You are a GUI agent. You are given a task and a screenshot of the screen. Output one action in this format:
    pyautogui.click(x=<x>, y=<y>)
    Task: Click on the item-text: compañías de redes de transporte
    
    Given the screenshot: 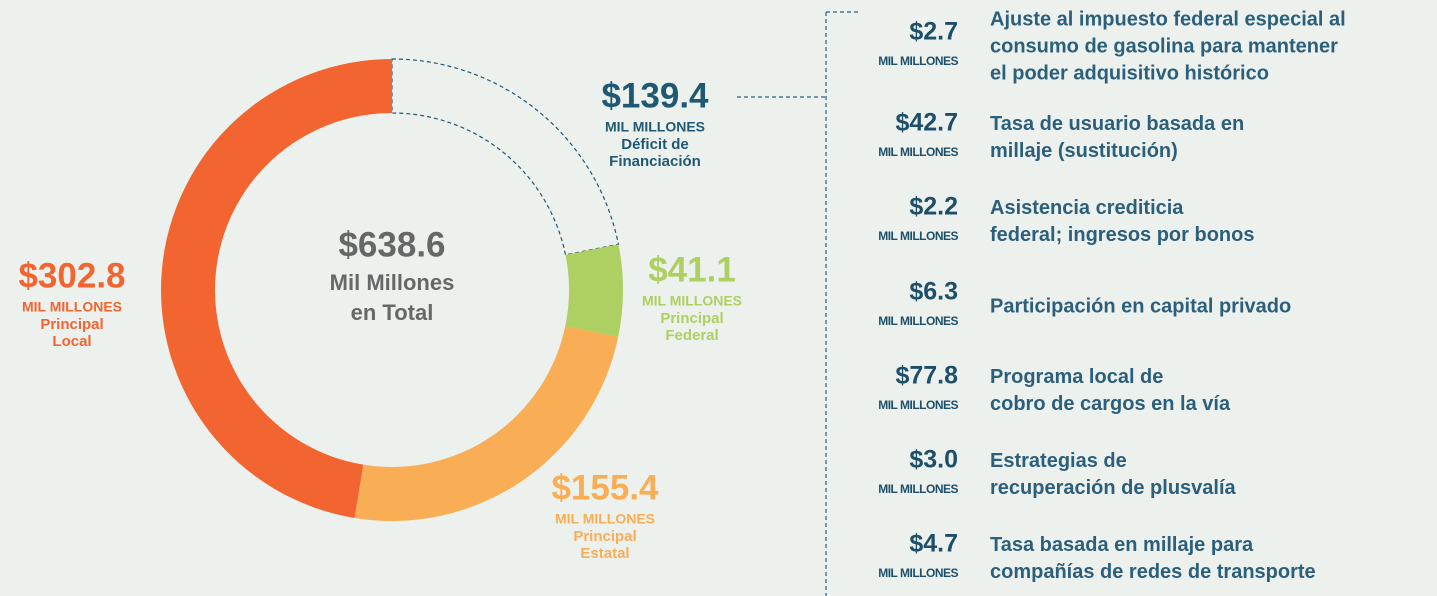 What is the action you would take?
    pyautogui.click(x=1153, y=572)
    